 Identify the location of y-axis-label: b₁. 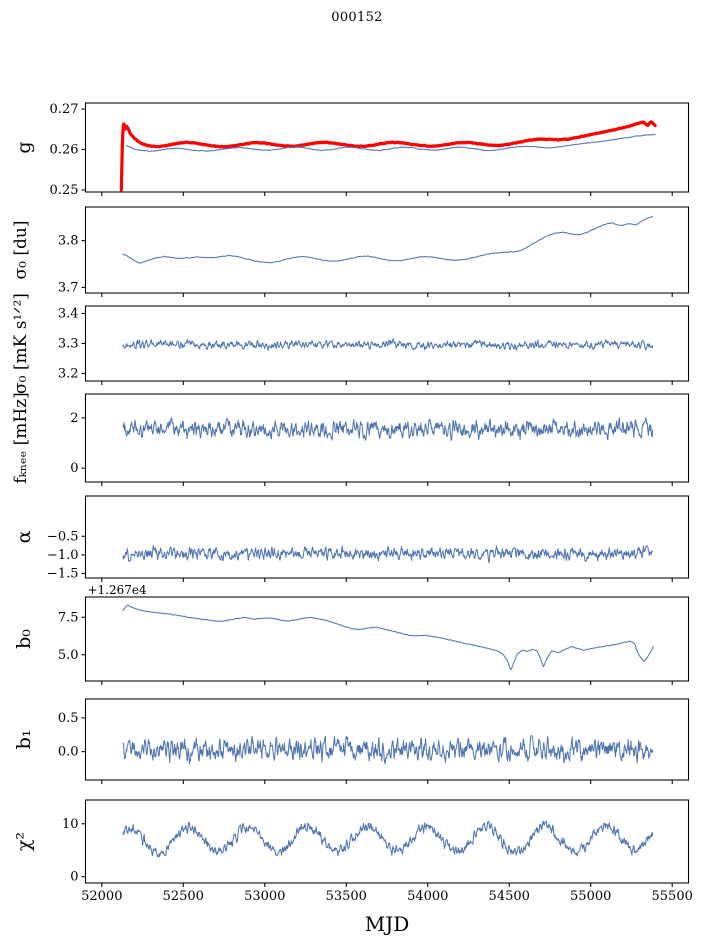
(24, 740).